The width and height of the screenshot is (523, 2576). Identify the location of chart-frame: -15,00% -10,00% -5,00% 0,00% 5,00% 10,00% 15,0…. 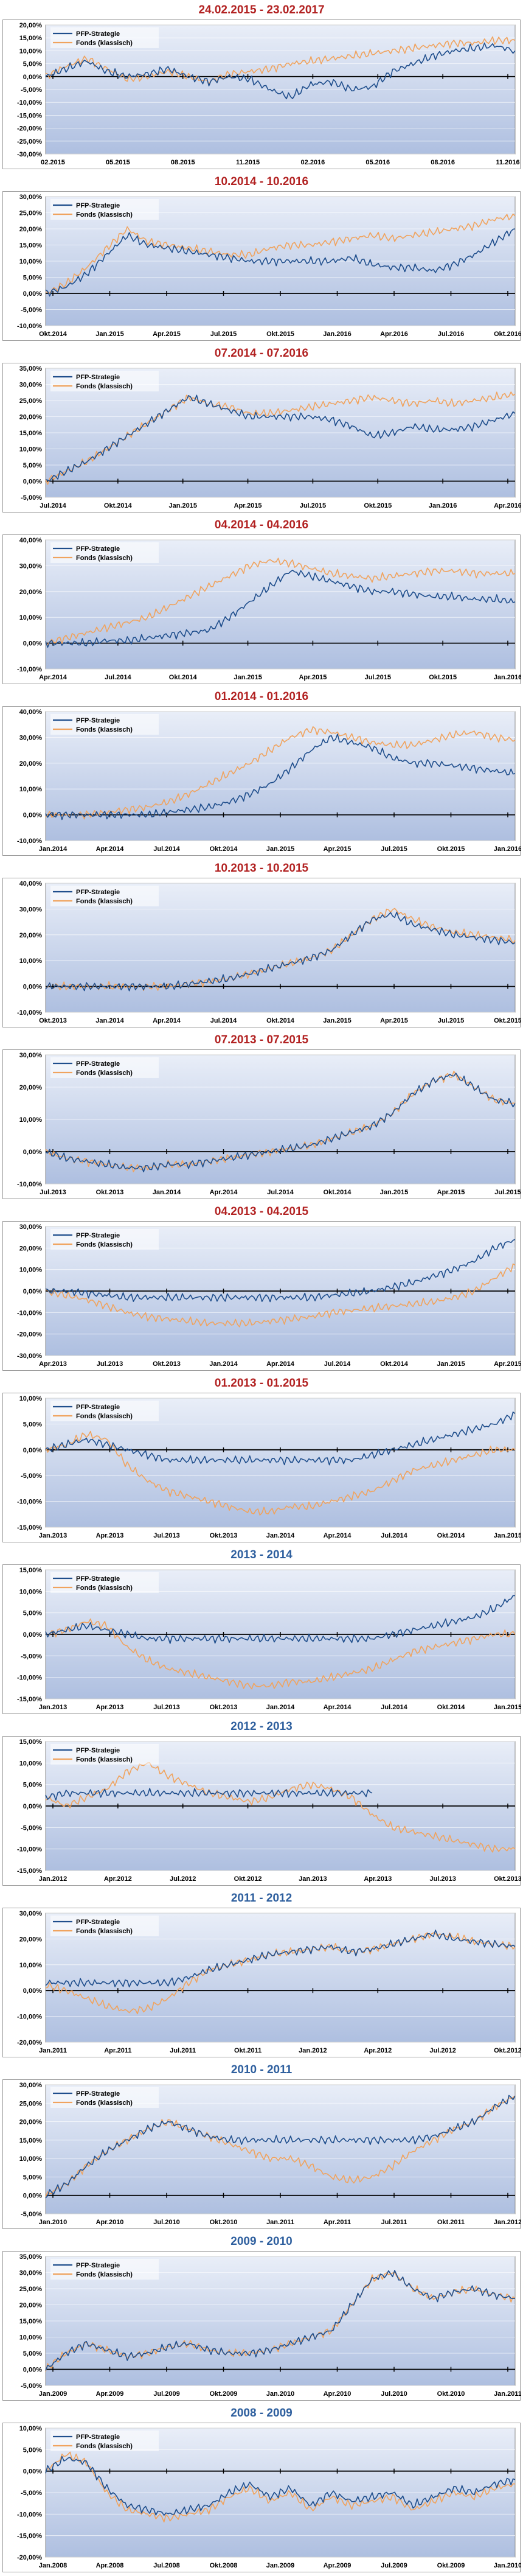
(261, 1811).